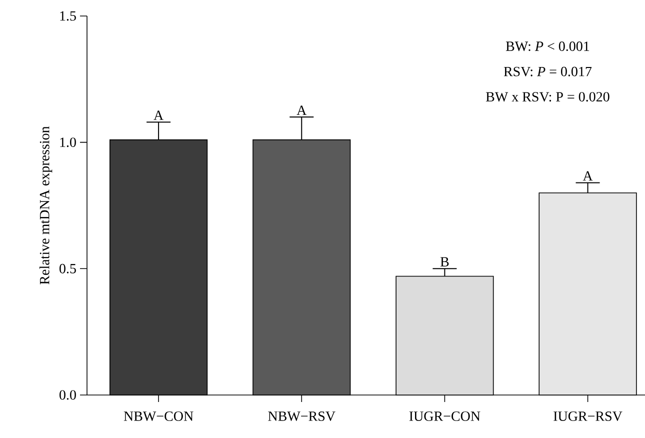  Describe the element at coordinates (45, 205) in the screenshot. I see `y-axis-title: Relative mtDNA expression` at that location.